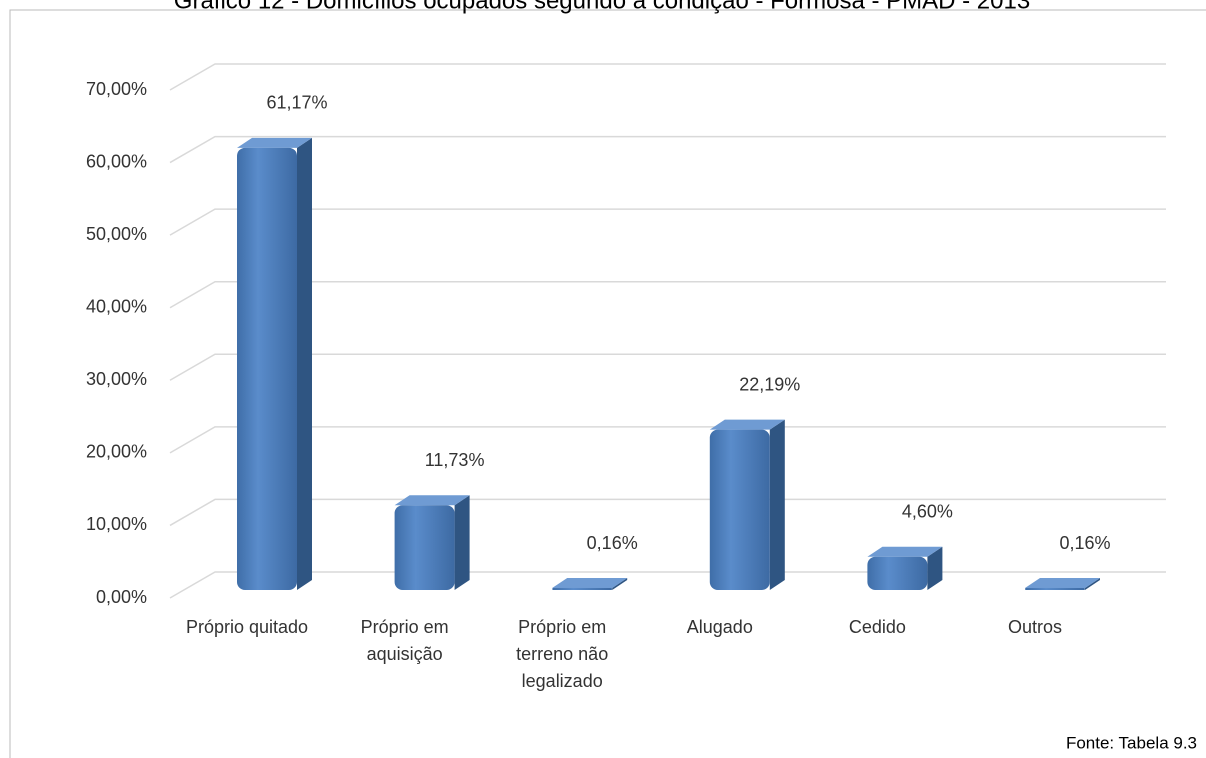 The width and height of the screenshot is (1206, 758). What do you see at coordinates (116, 452) in the screenshot?
I see `y-tick-label: 20,00%` at bounding box center [116, 452].